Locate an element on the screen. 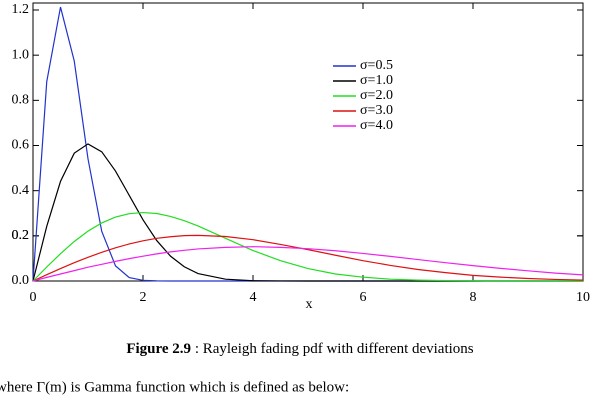 This screenshot has height=411, width=598. x-axis-label: x is located at coordinates (309, 304).